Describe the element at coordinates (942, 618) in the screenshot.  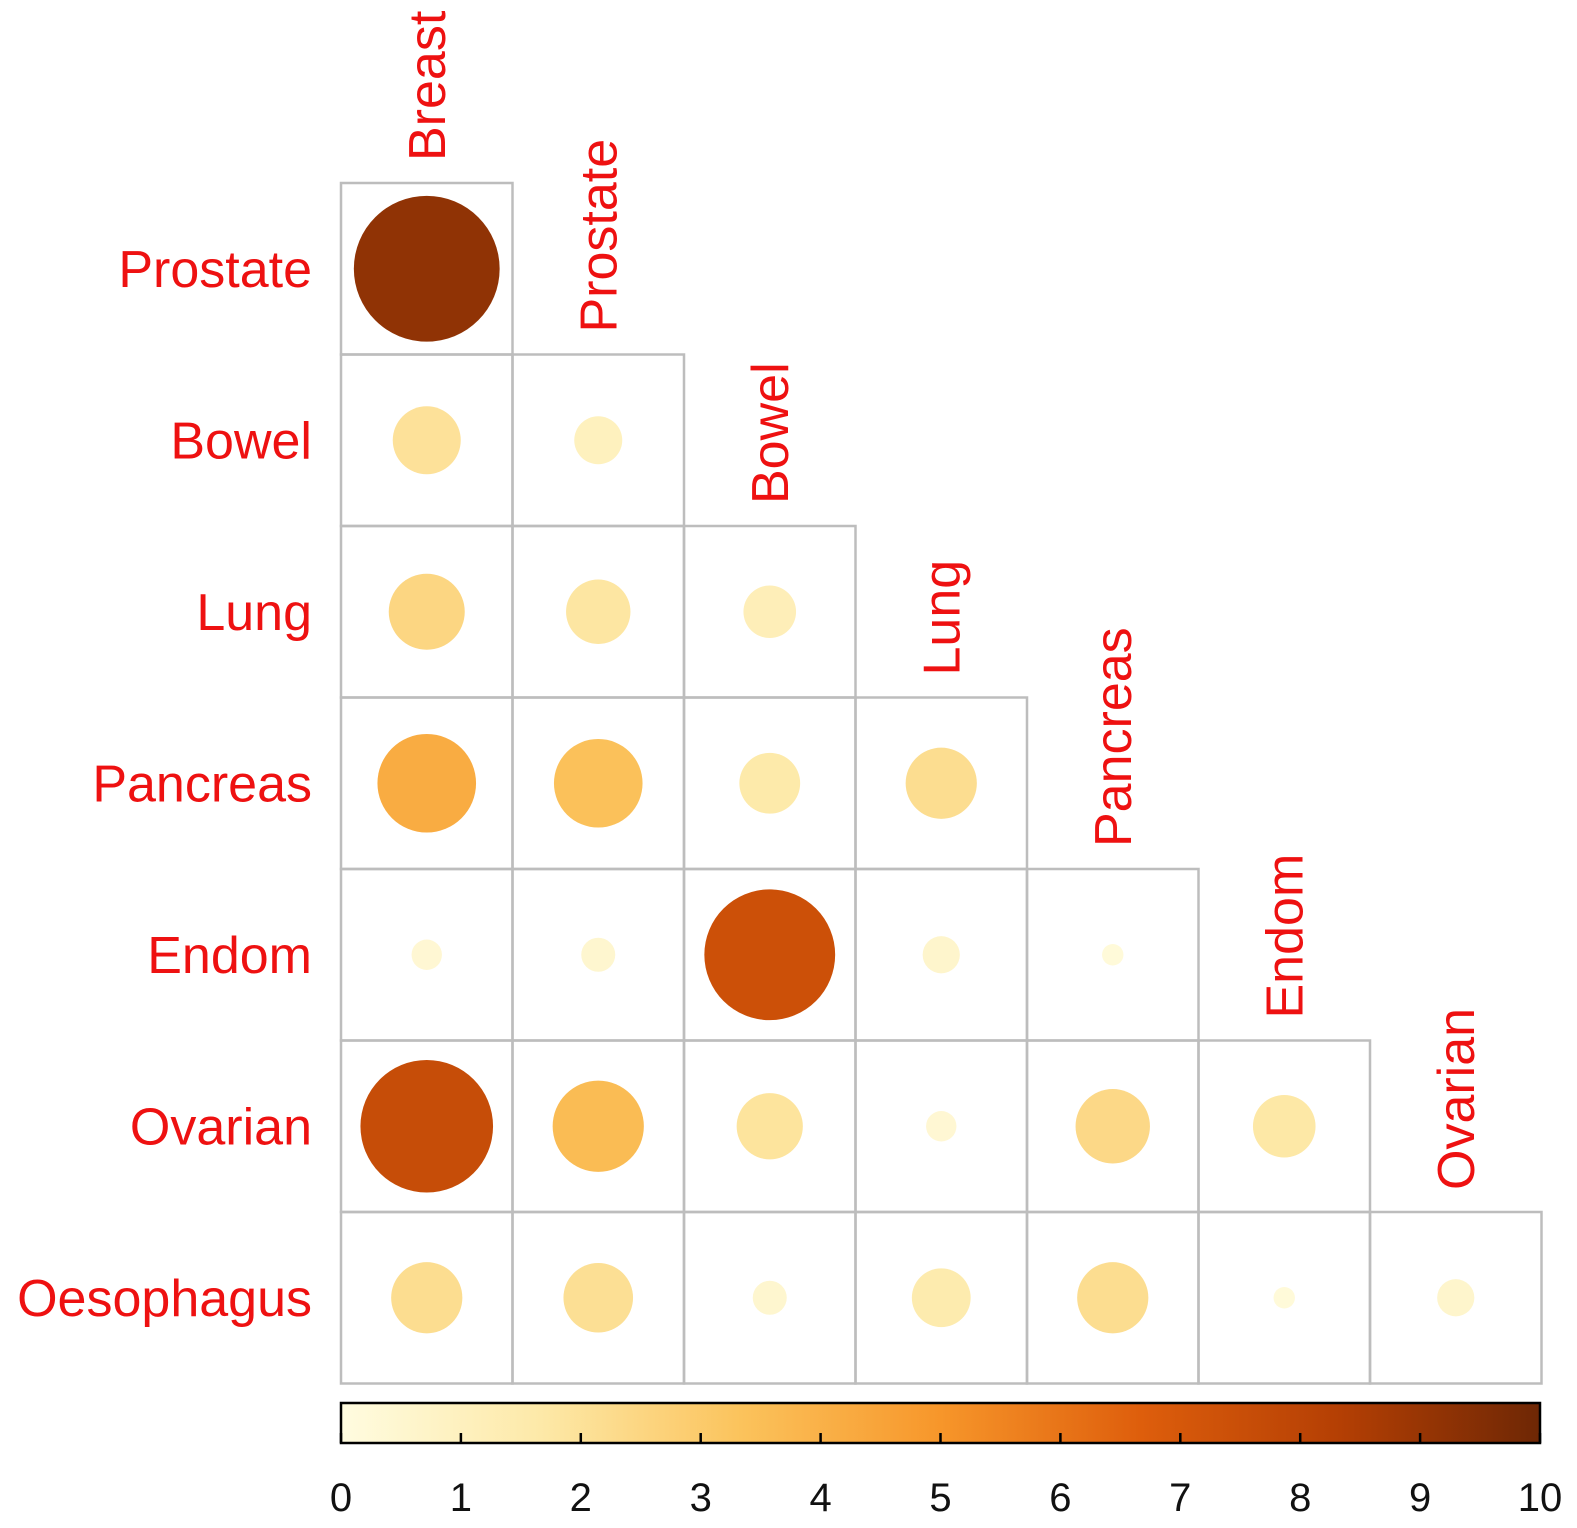
I see `column-label: Lung` at that location.